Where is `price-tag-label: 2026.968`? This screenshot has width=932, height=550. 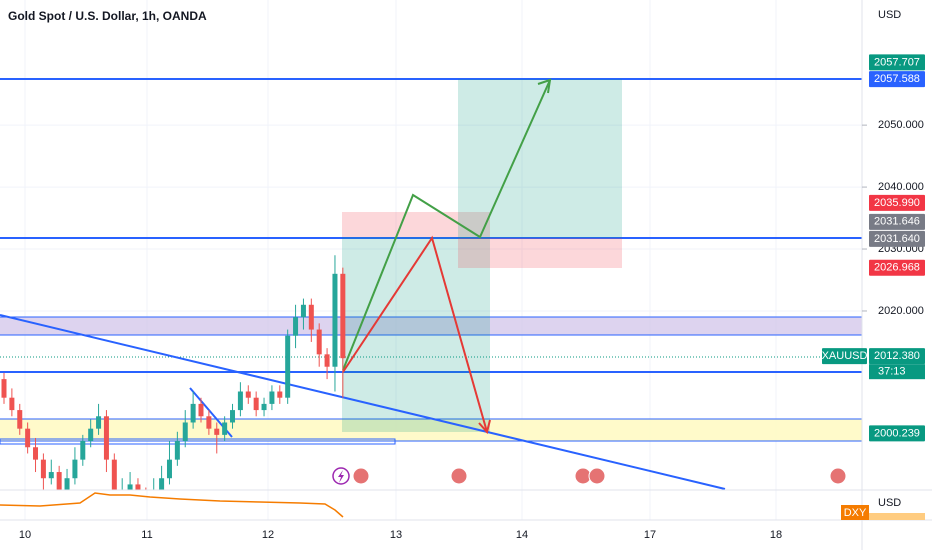 price-tag-label: 2026.968 is located at coordinates (897, 268).